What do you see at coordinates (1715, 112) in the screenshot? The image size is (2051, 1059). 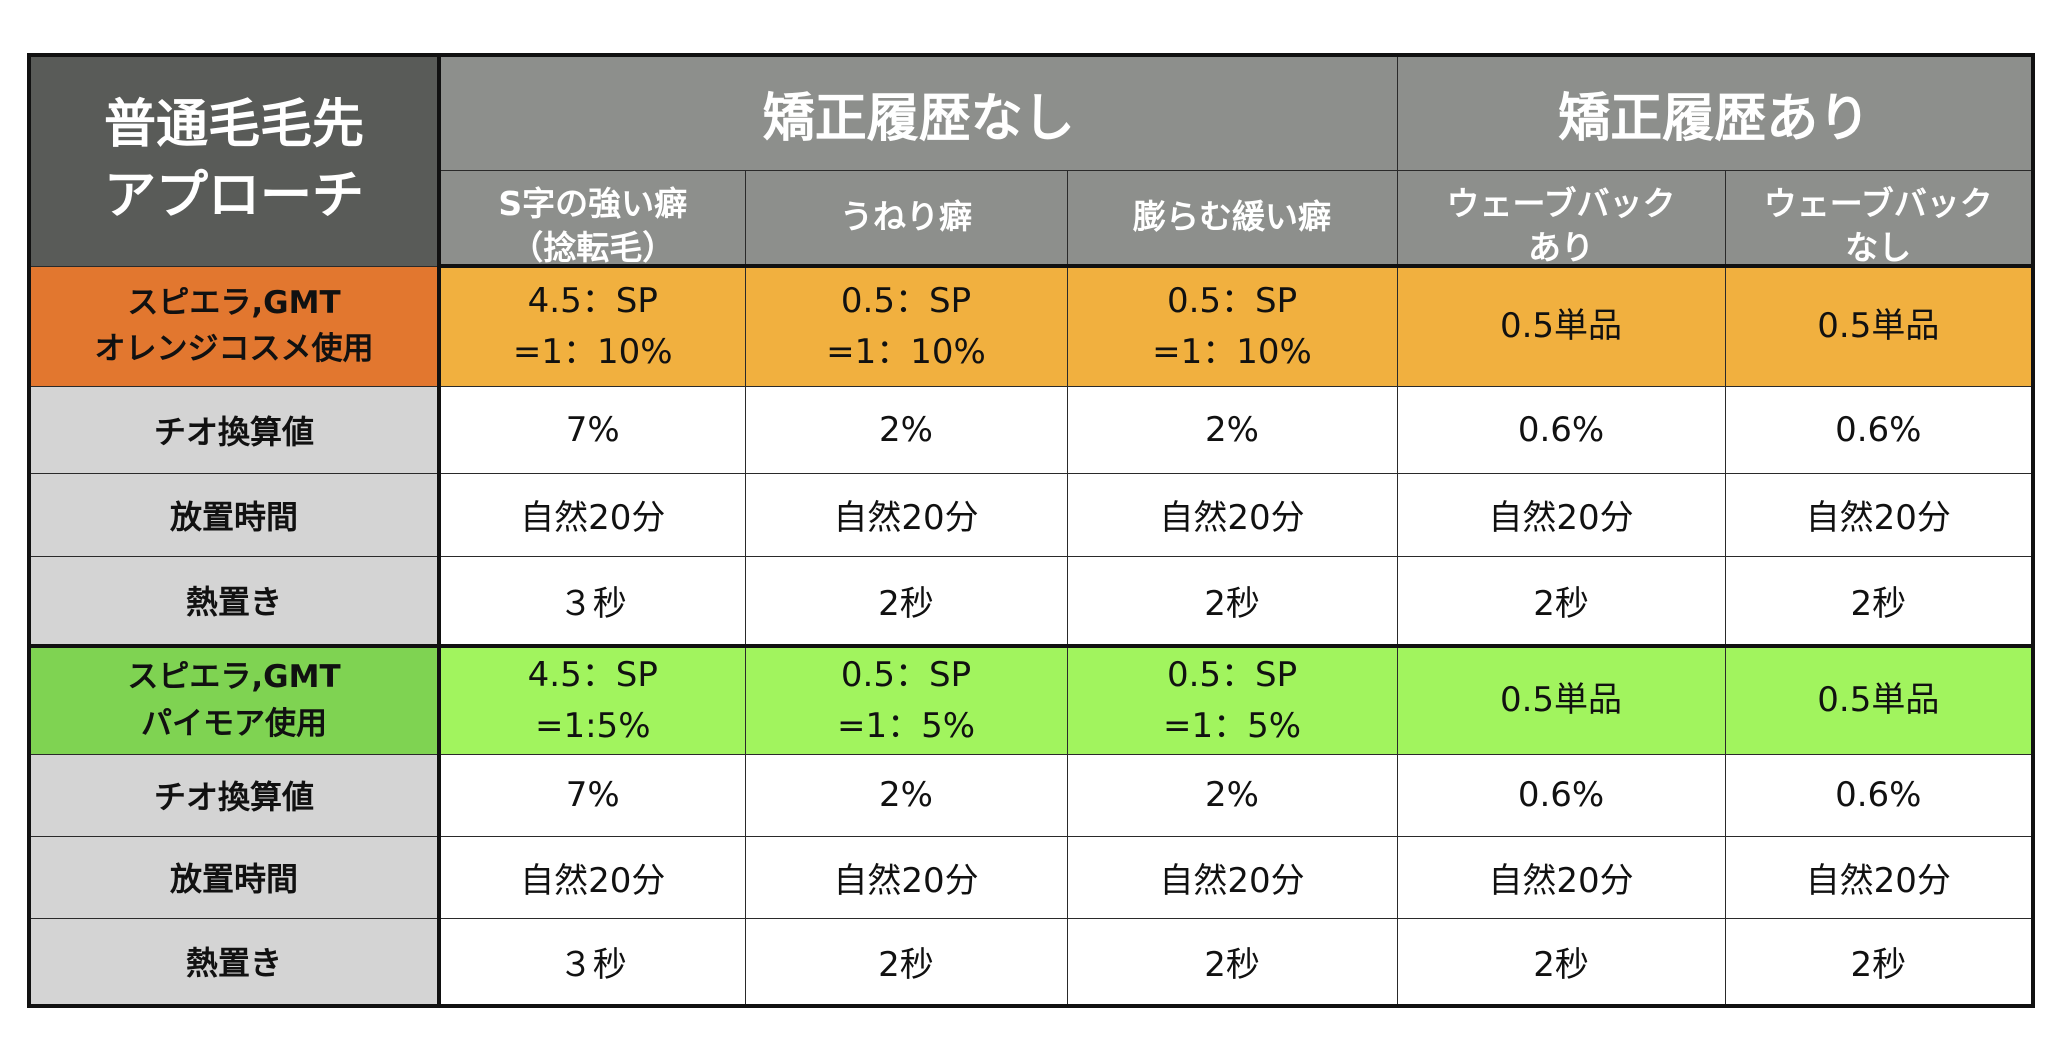 I see `group-header-with-history: 矯正履歴あり` at bounding box center [1715, 112].